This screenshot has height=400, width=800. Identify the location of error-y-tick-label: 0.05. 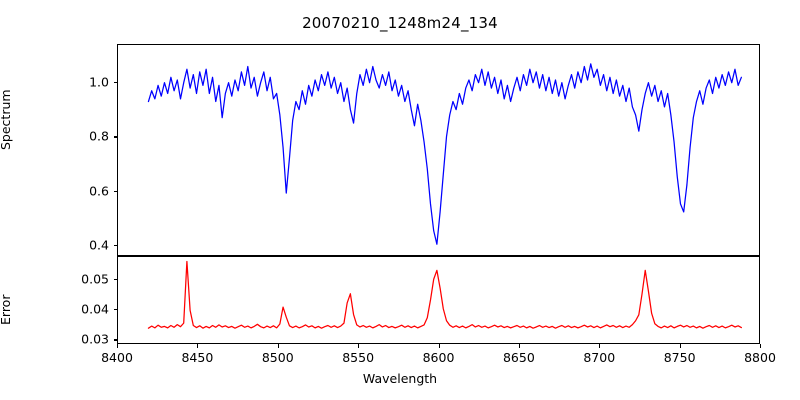
(95, 279).